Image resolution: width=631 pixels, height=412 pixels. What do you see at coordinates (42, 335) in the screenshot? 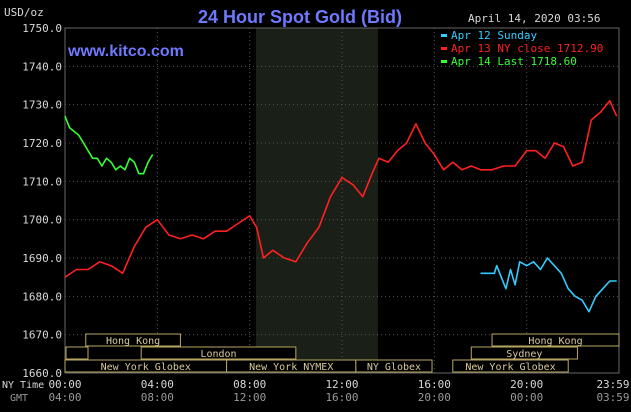
I see `y-tick-label: 1670.0` at bounding box center [42, 335].